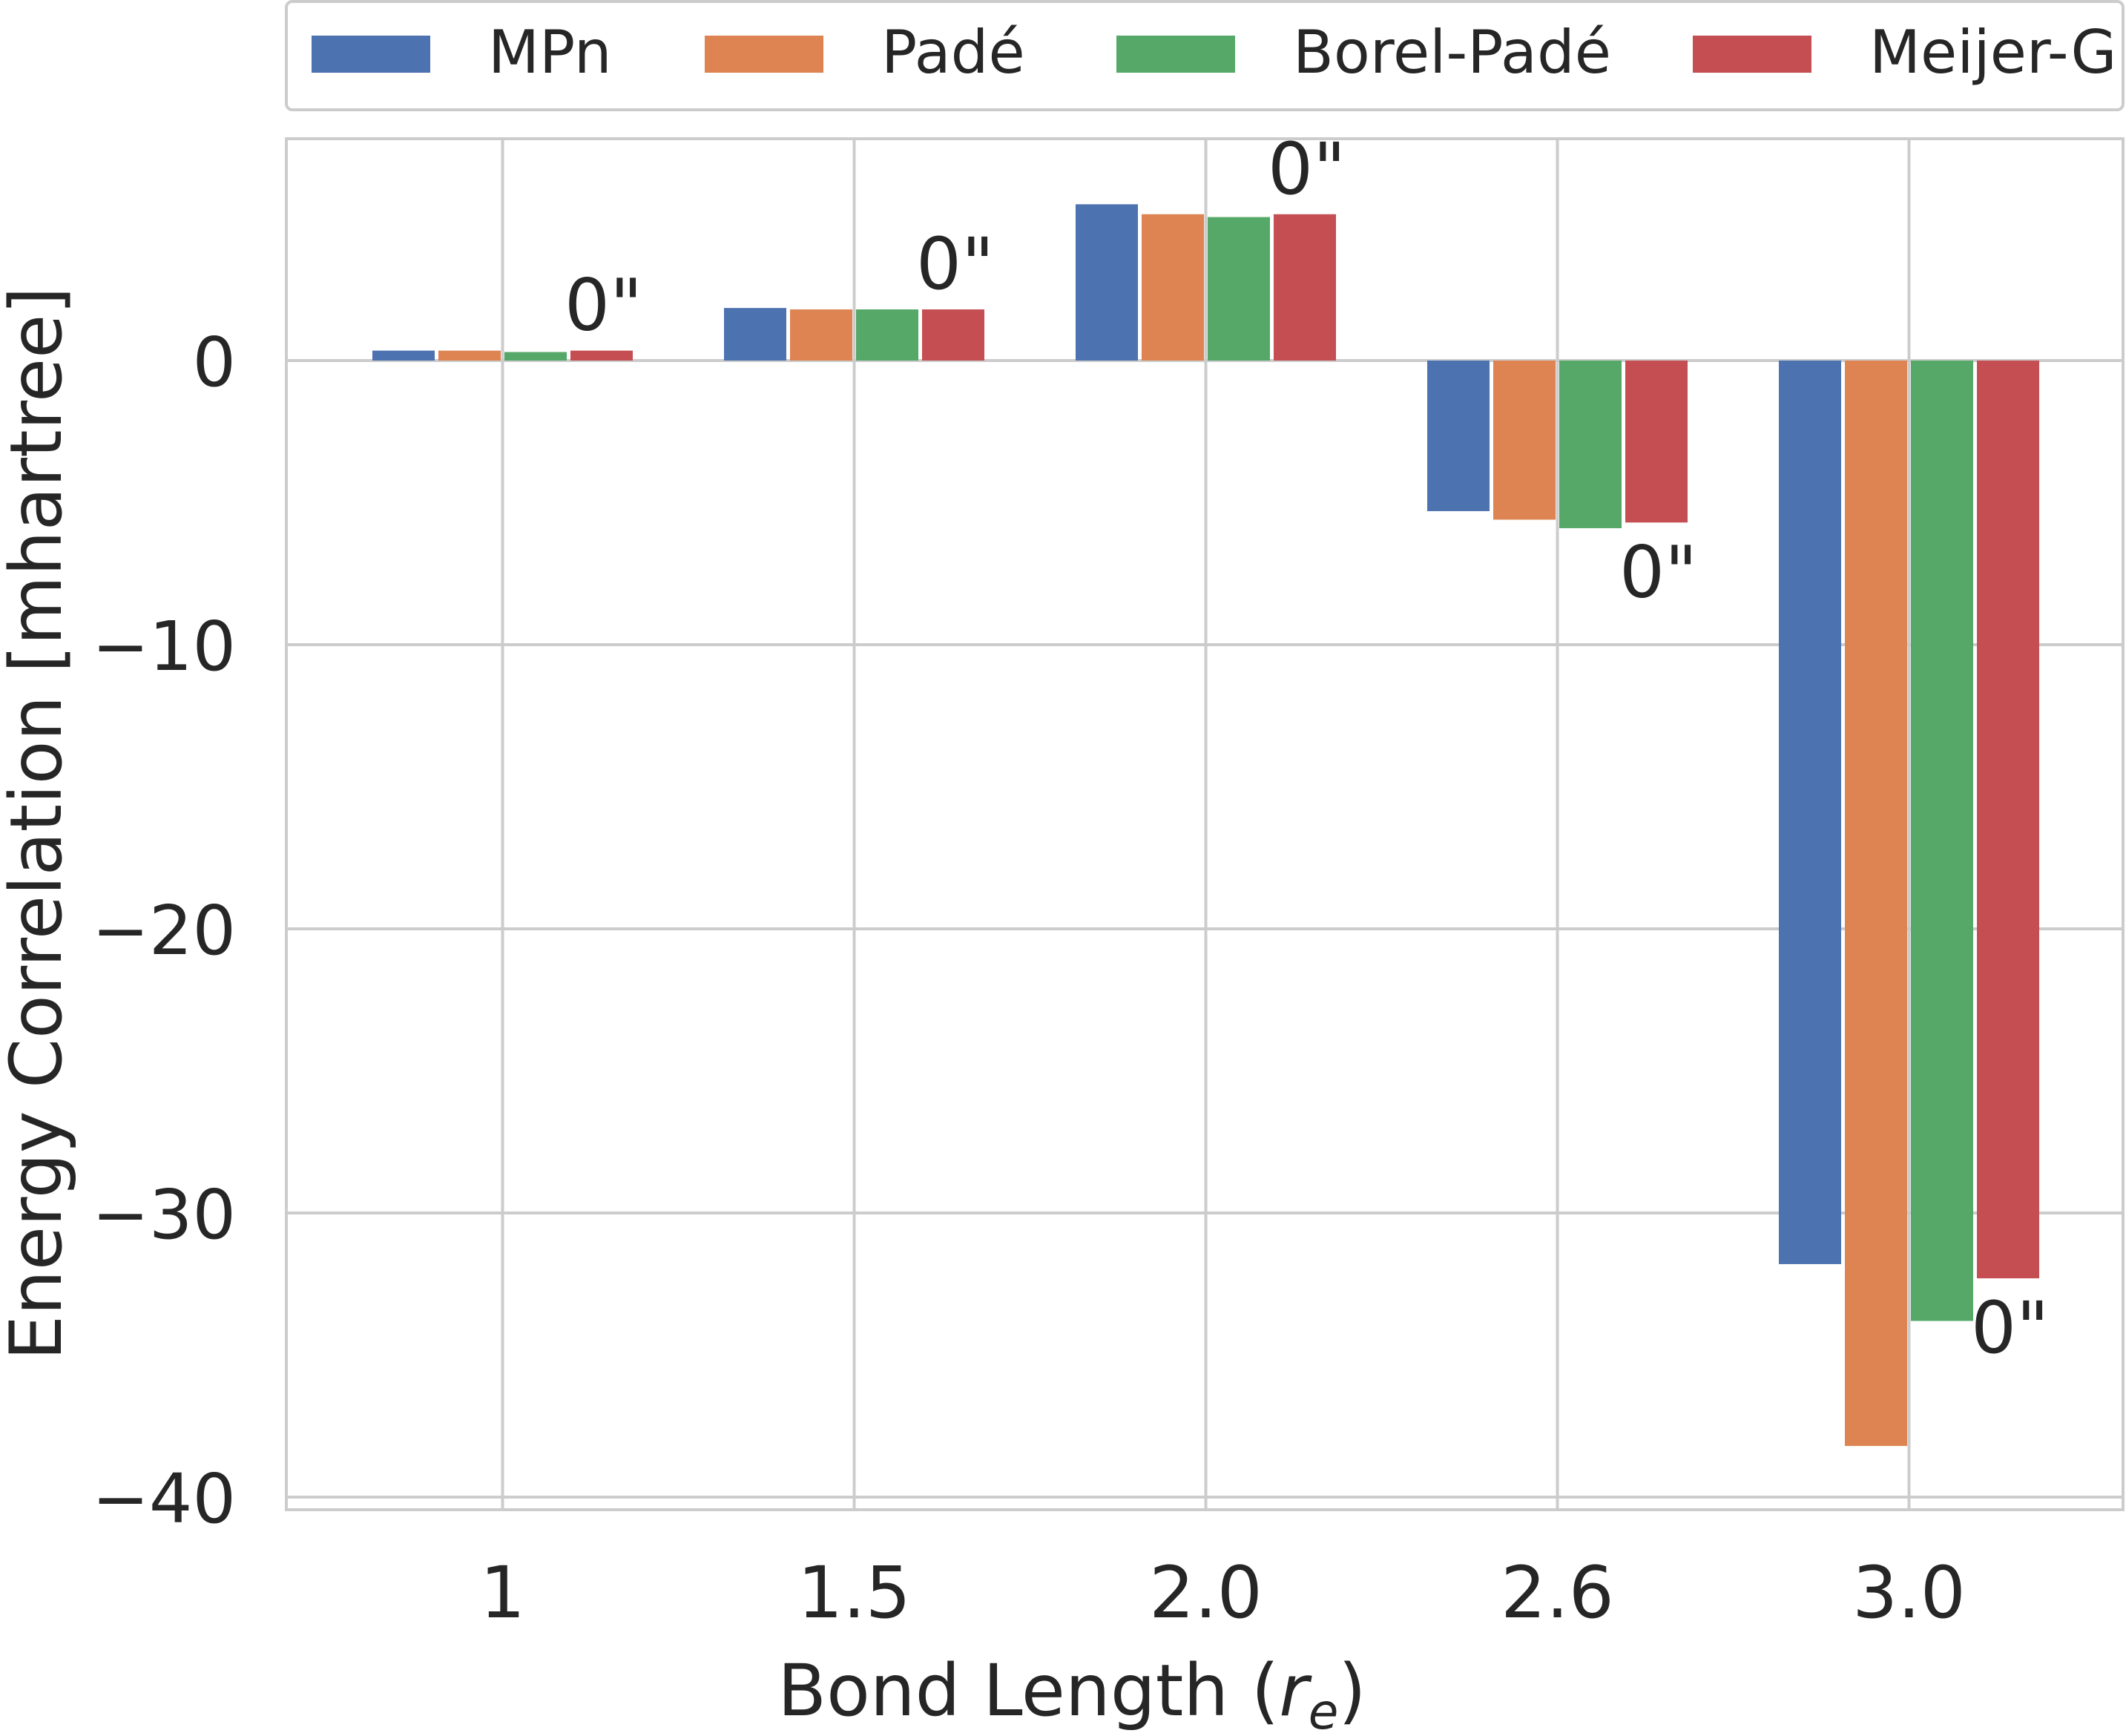 This screenshot has height=1736, width=2126. What do you see at coordinates (502, 1593) in the screenshot?
I see `x-tick-label: 1` at bounding box center [502, 1593].